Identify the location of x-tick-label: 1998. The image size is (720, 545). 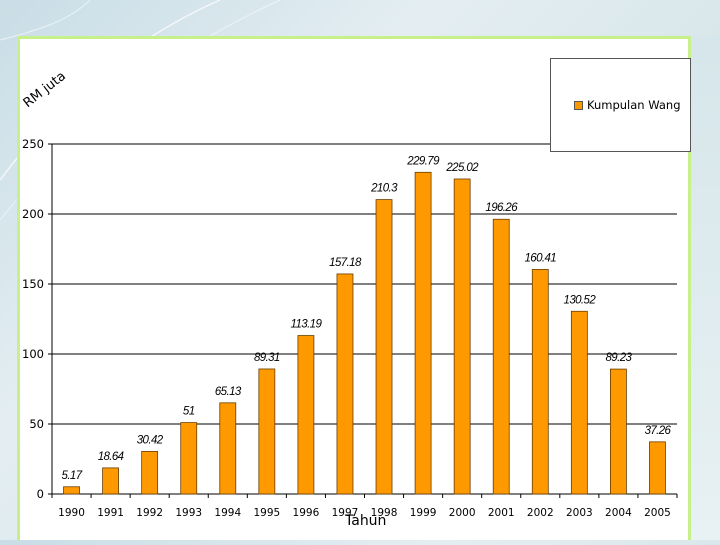
(384, 513).